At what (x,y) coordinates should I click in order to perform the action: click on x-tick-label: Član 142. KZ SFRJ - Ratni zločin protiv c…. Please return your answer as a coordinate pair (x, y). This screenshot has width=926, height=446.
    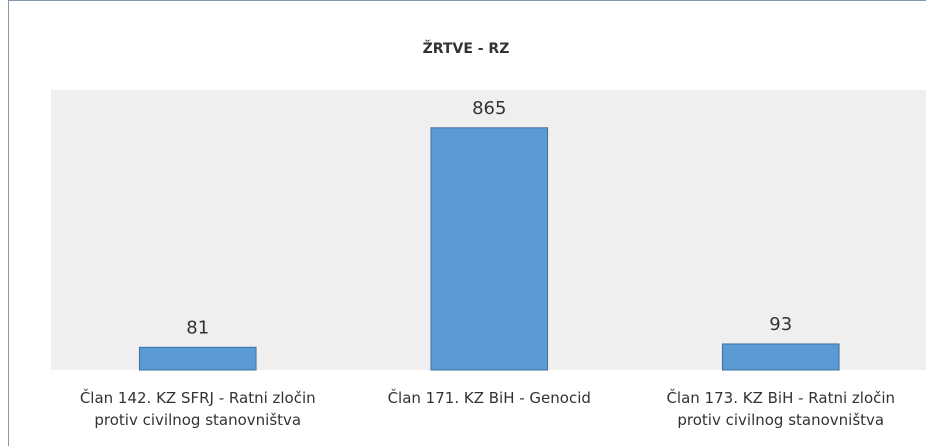
    Looking at the image, I should click on (198, 408).